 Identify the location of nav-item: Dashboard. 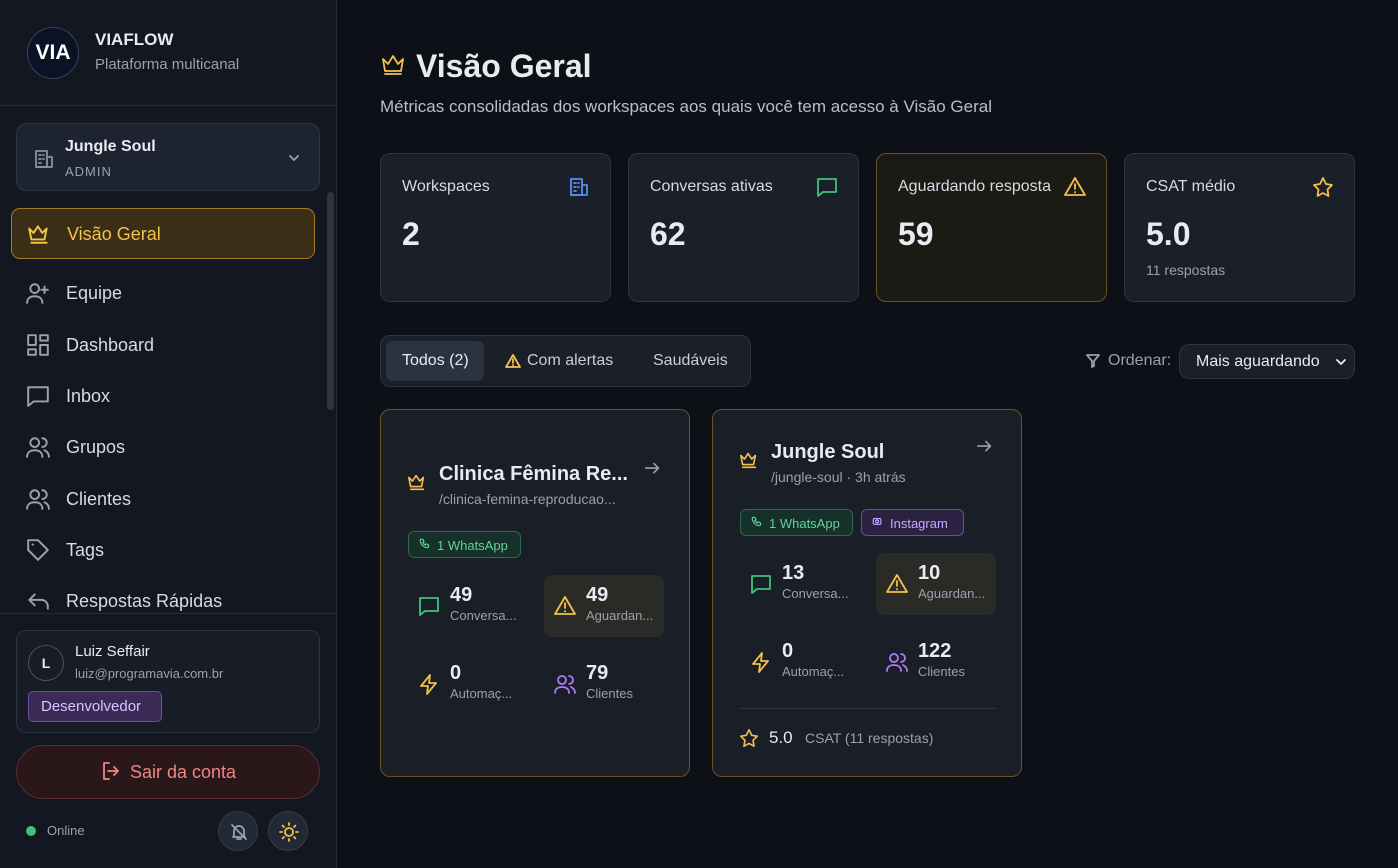
(163, 345).